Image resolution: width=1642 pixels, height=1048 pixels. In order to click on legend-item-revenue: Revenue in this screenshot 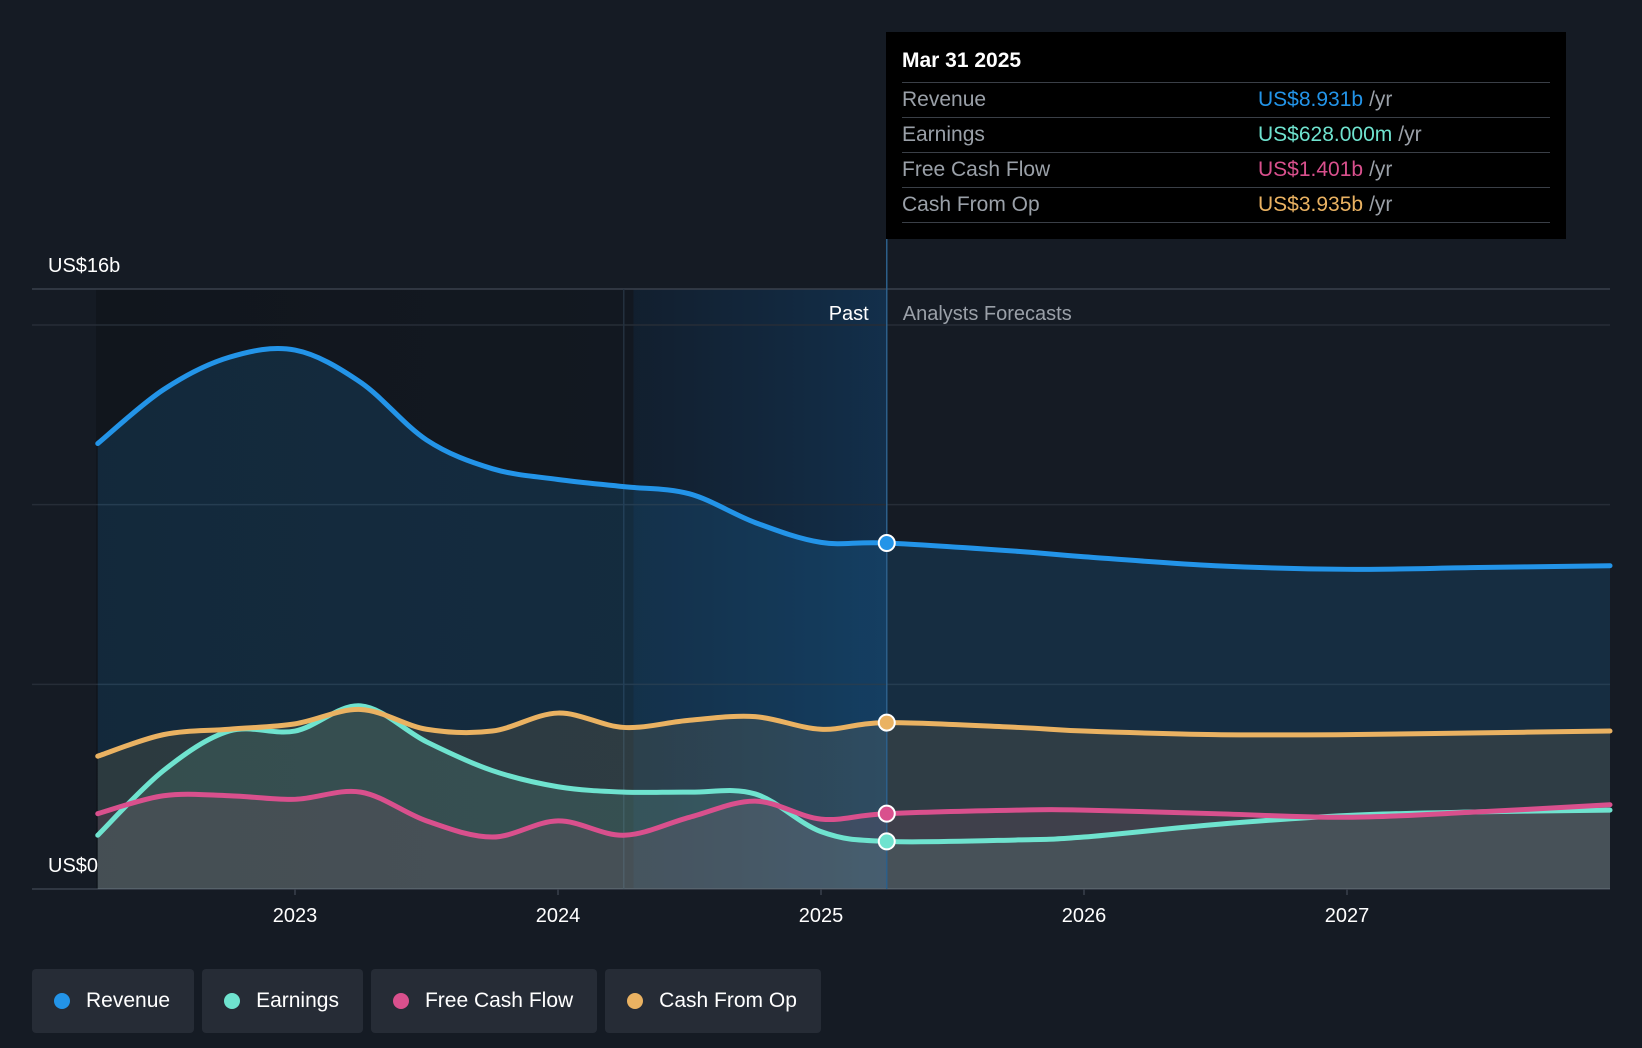, I will do `click(113, 1001)`.